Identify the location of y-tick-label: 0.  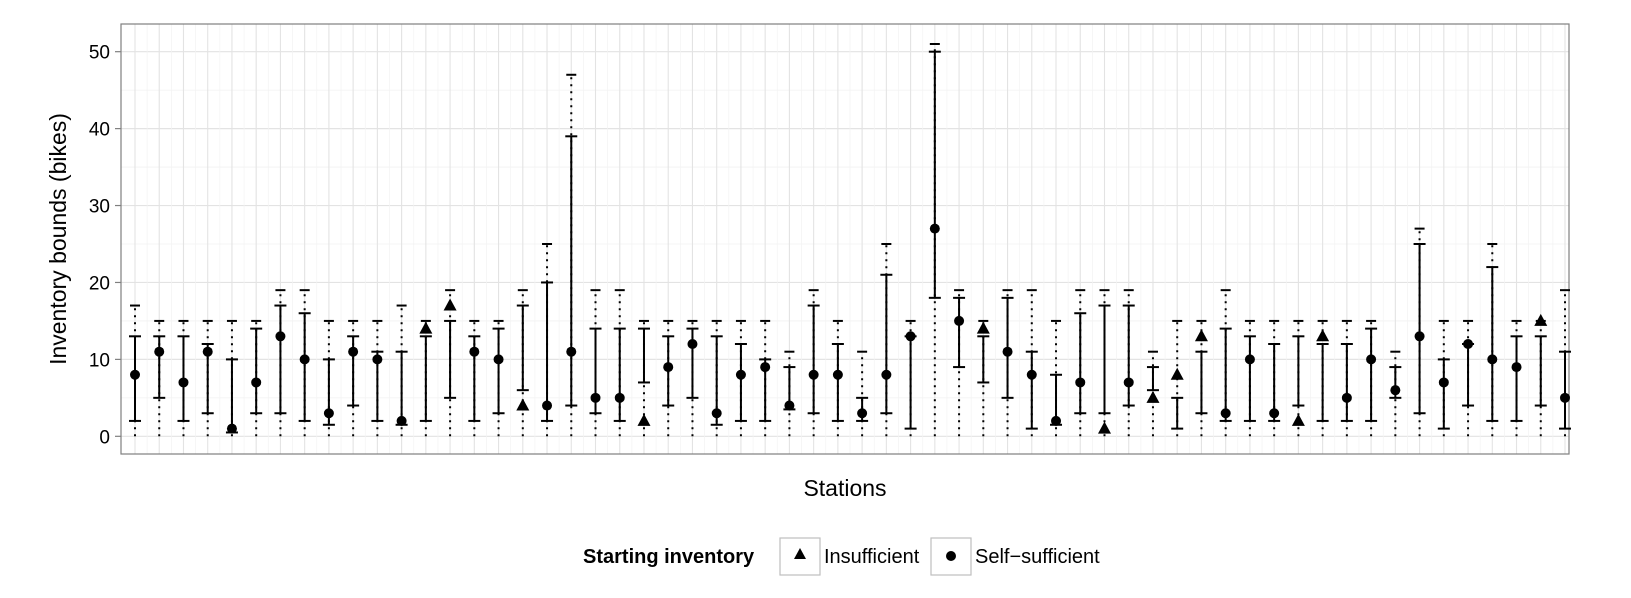
(104, 437).